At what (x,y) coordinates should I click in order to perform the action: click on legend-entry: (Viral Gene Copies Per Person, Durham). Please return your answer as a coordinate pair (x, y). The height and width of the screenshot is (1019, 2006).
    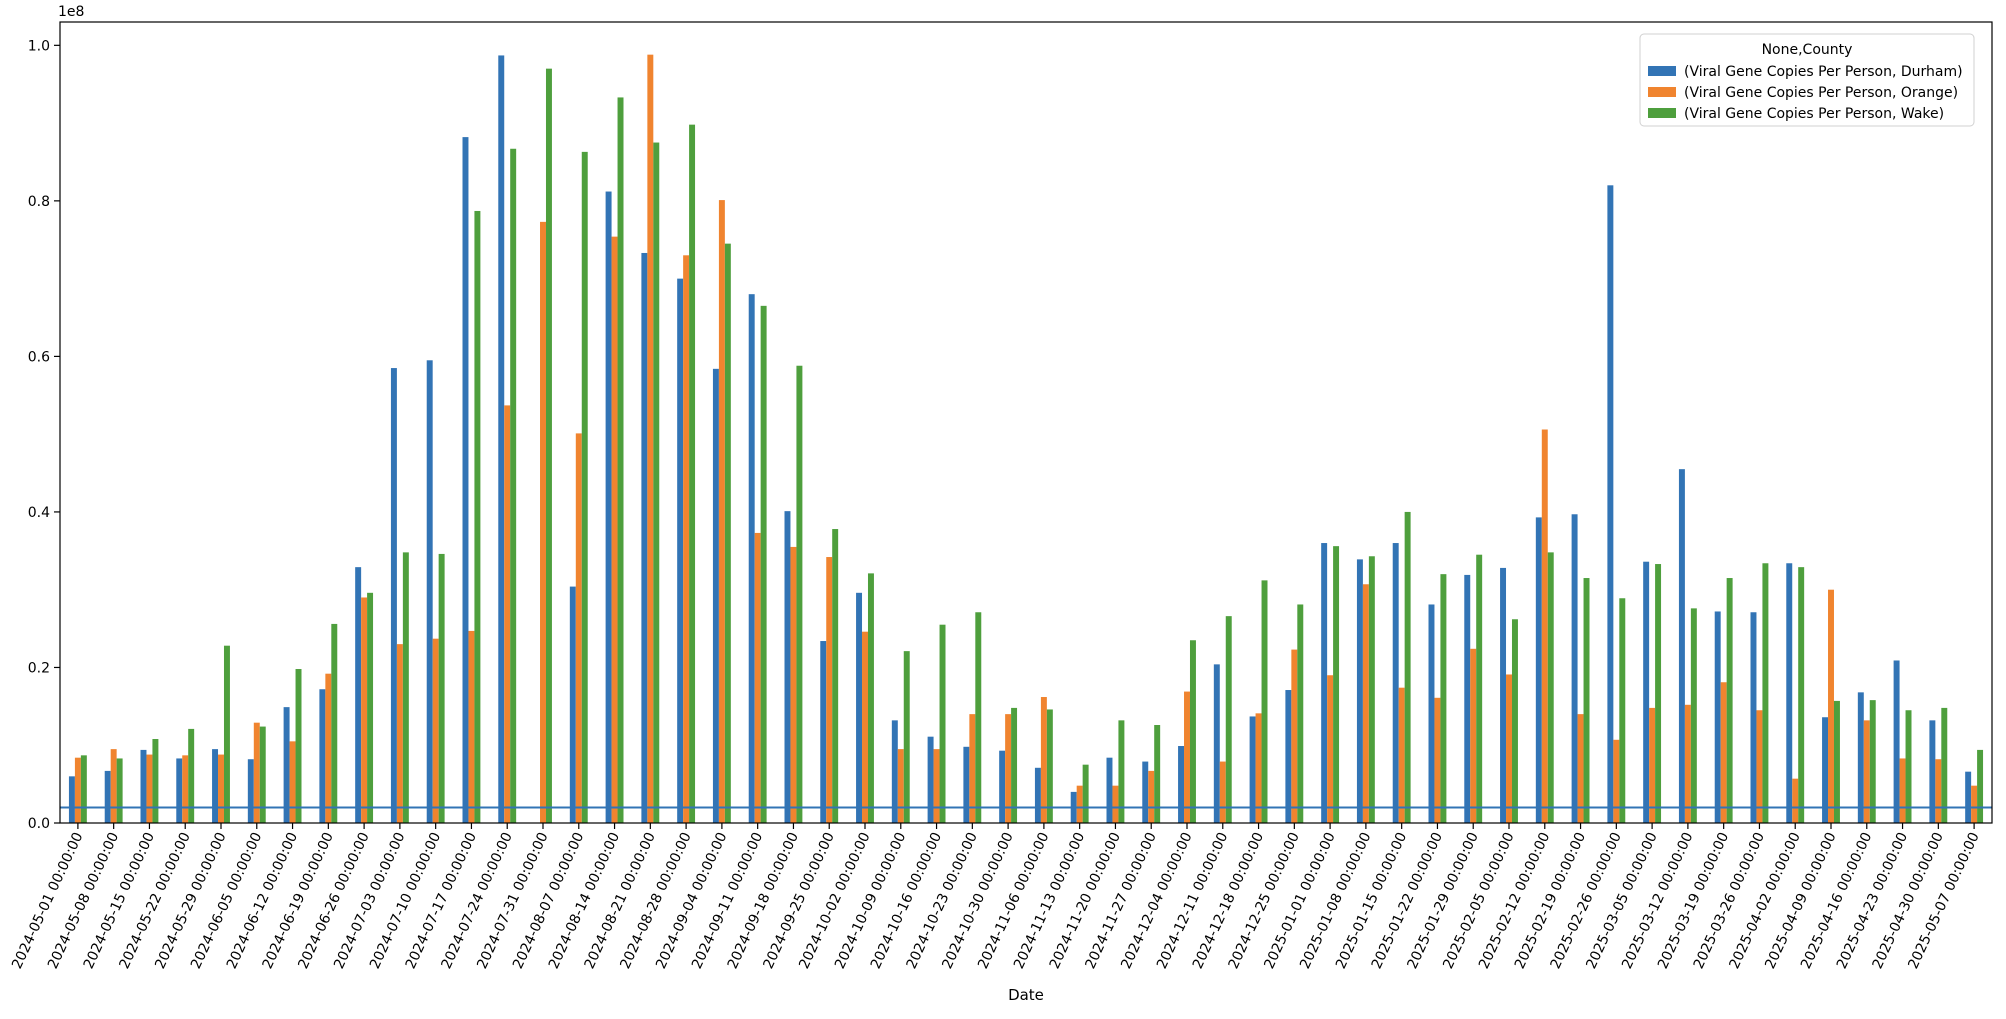
    Looking at the image, I should click on (1823, 72).